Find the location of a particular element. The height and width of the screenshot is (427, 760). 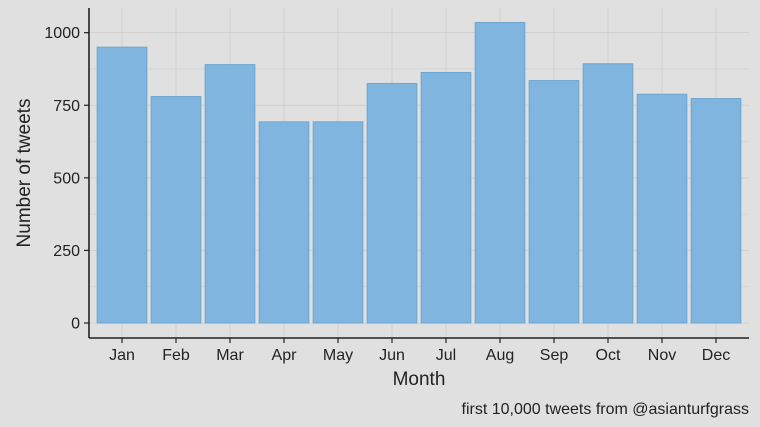

y-axis-title: Number of tweets is located at coordinates (24, 173).